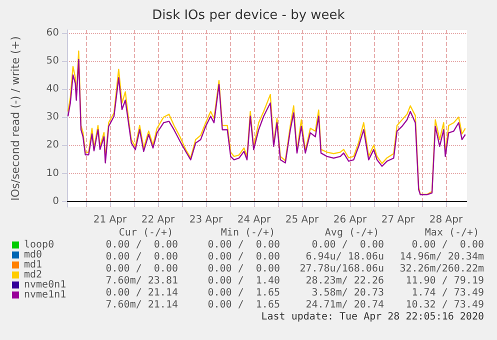 This screenshot has height=340, width=497. What do you see at coordinates (33, 265) in the screenshot?
I see `legend-label: md1` at bounding box center [33, 265].